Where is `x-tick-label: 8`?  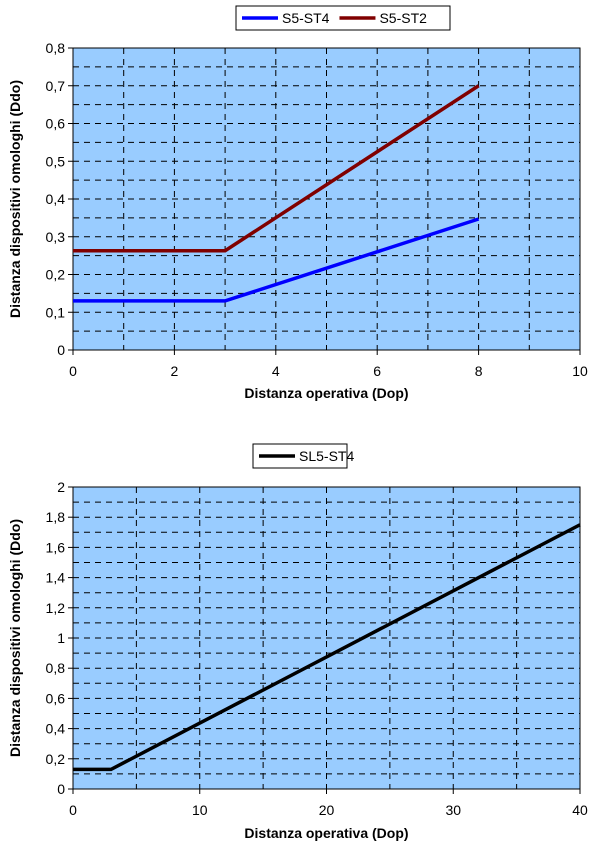 x-tick-label: 8 is located at coordinates (479, 371).